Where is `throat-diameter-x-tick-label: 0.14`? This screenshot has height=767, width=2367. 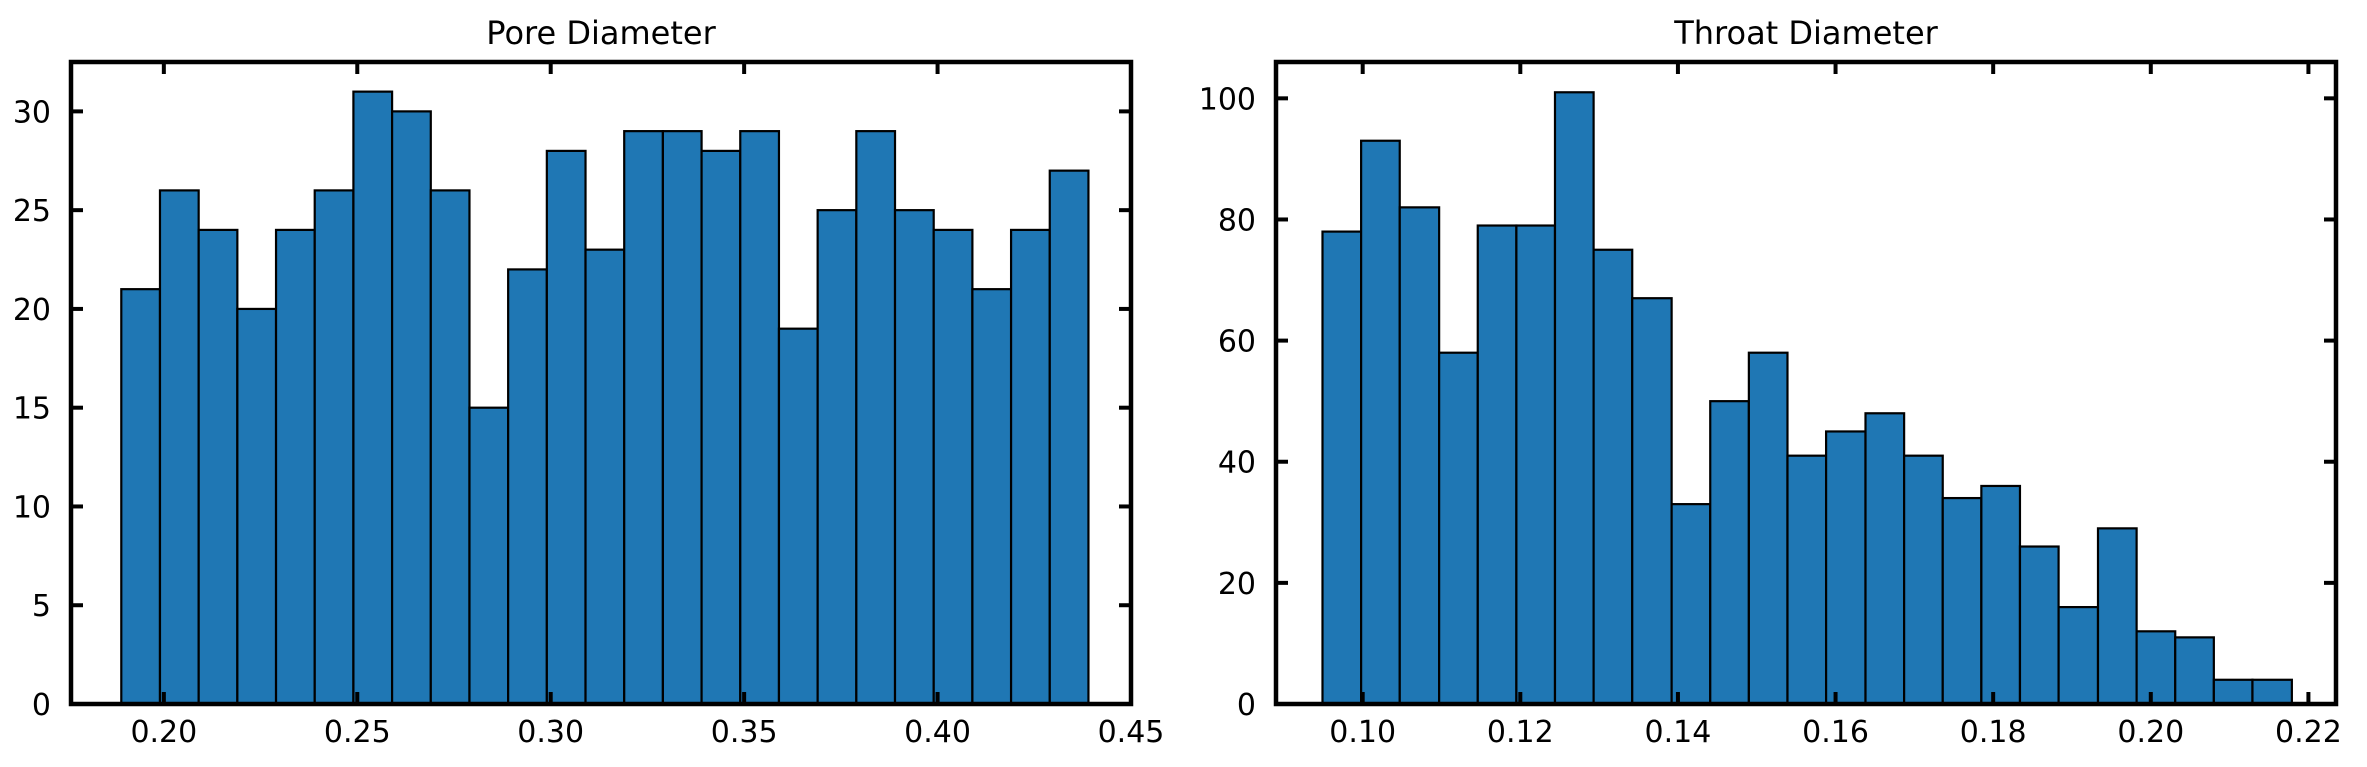
throat-diameter-x-tick-label: 0.14 is located at coordinates (1678, 732).